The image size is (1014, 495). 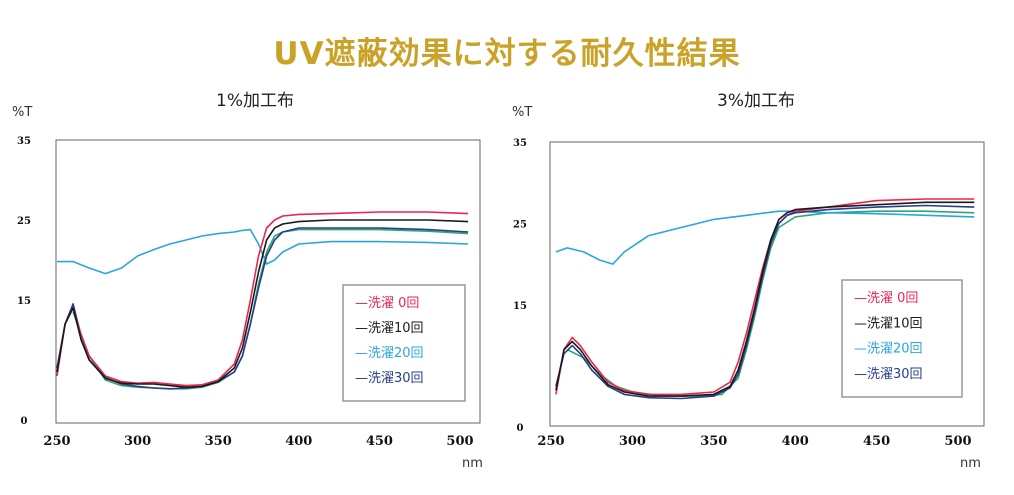 I want to click on chart-subtitle: 3%加工布, so click(x=756, y=101).